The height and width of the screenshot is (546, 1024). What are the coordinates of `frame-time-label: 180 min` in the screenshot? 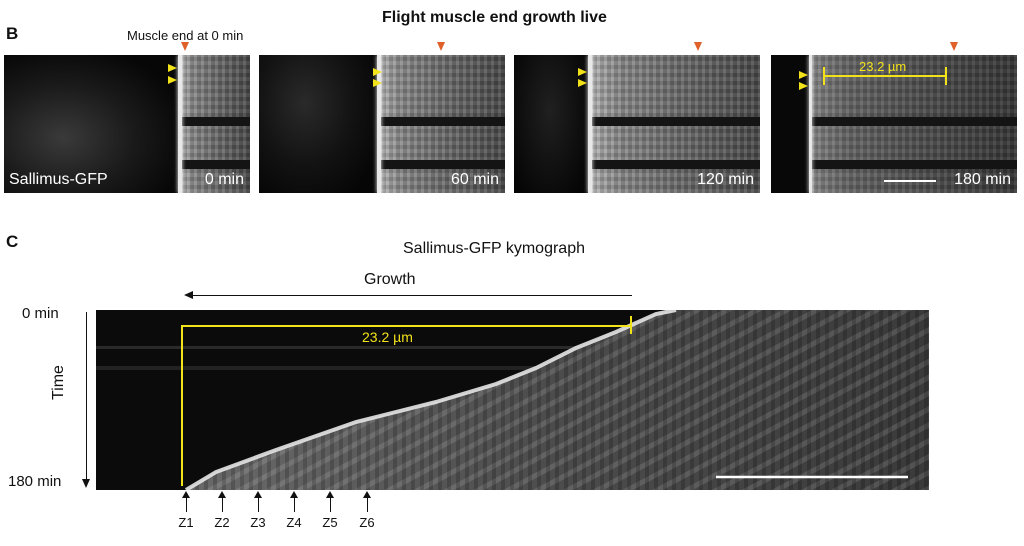 It's located at (982, 179).